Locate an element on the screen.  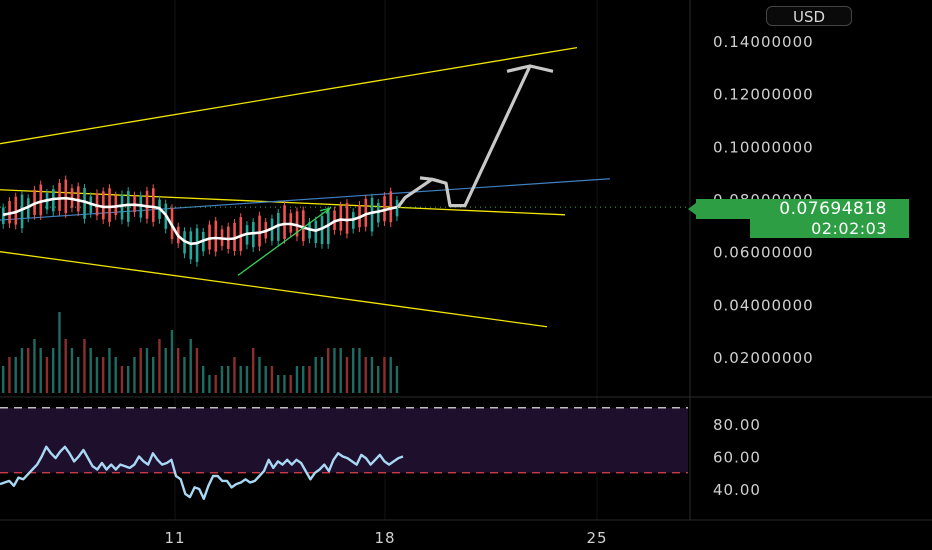
moving-average-path is located at coordinates (200, 221).